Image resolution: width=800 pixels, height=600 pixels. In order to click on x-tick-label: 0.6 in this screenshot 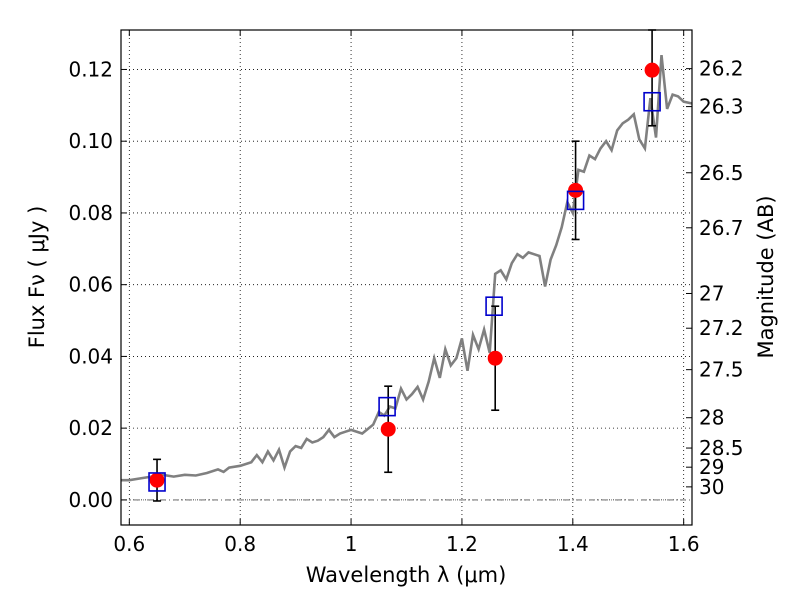, I will do `click(129, 544)`.